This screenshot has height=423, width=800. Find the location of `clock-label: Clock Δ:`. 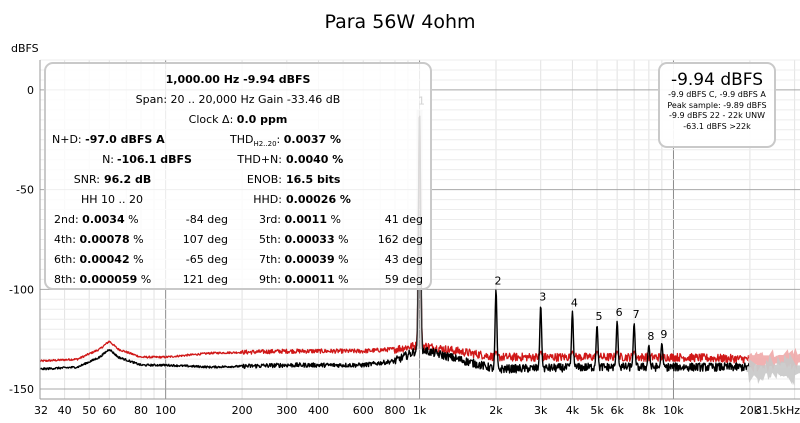

clock-label: Clock Δ: is located at coordinates (211, 119).